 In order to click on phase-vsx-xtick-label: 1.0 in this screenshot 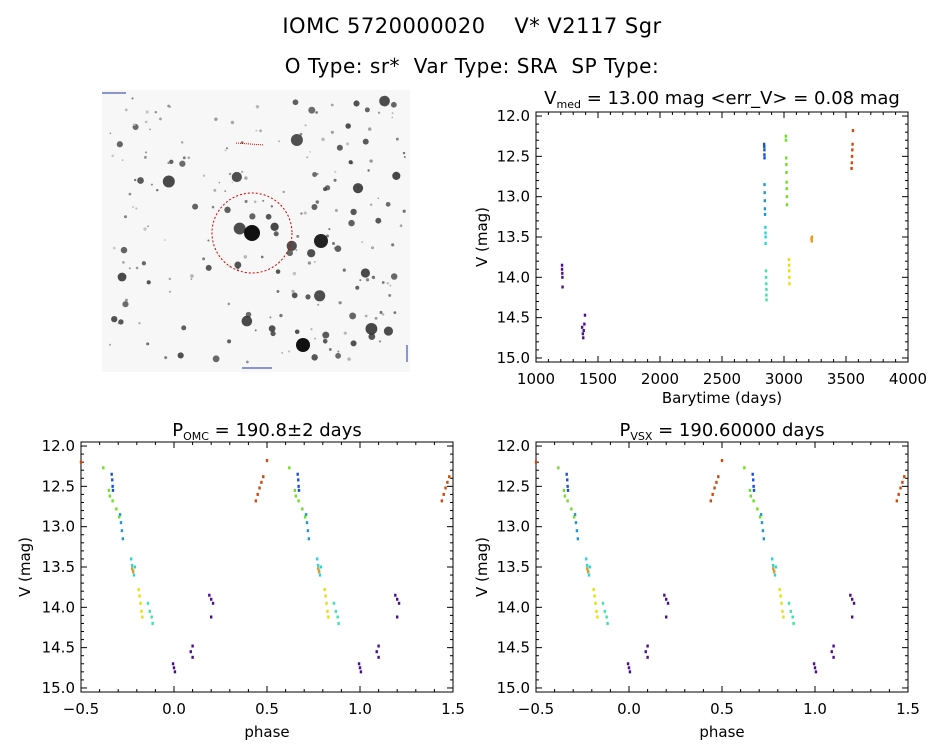, I will do `click(815, 709)`.